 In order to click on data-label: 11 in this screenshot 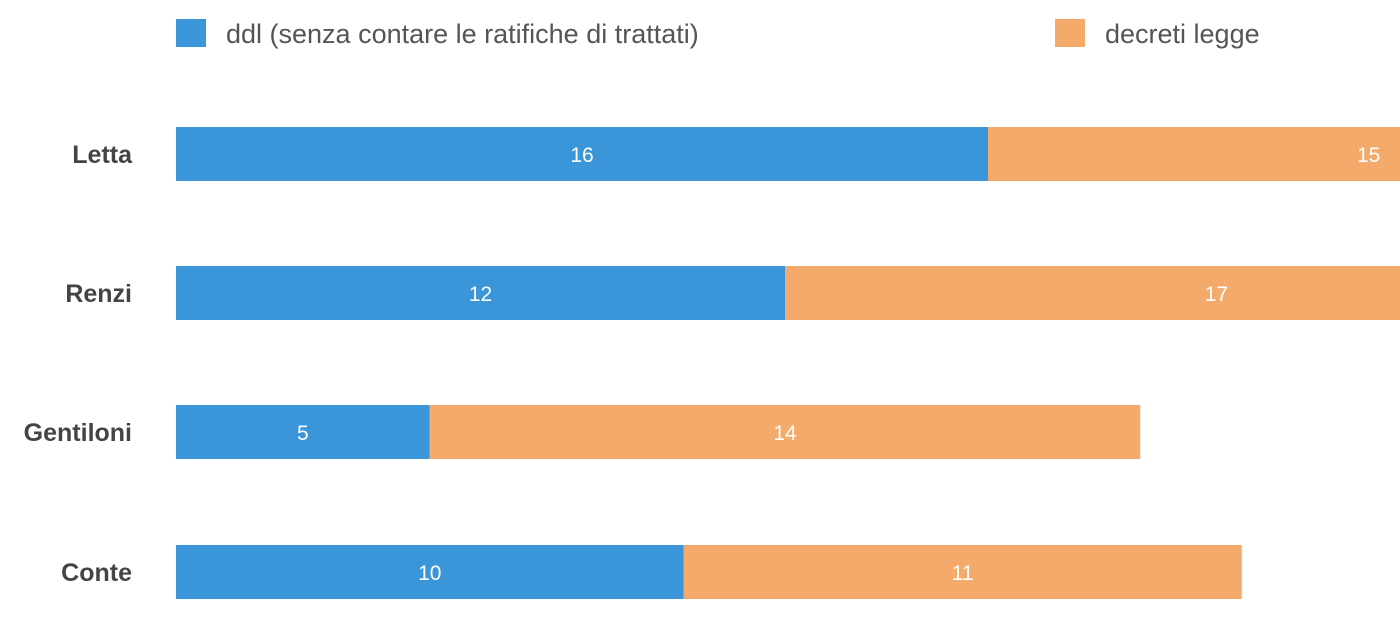, I will do `click(963, 573)`.